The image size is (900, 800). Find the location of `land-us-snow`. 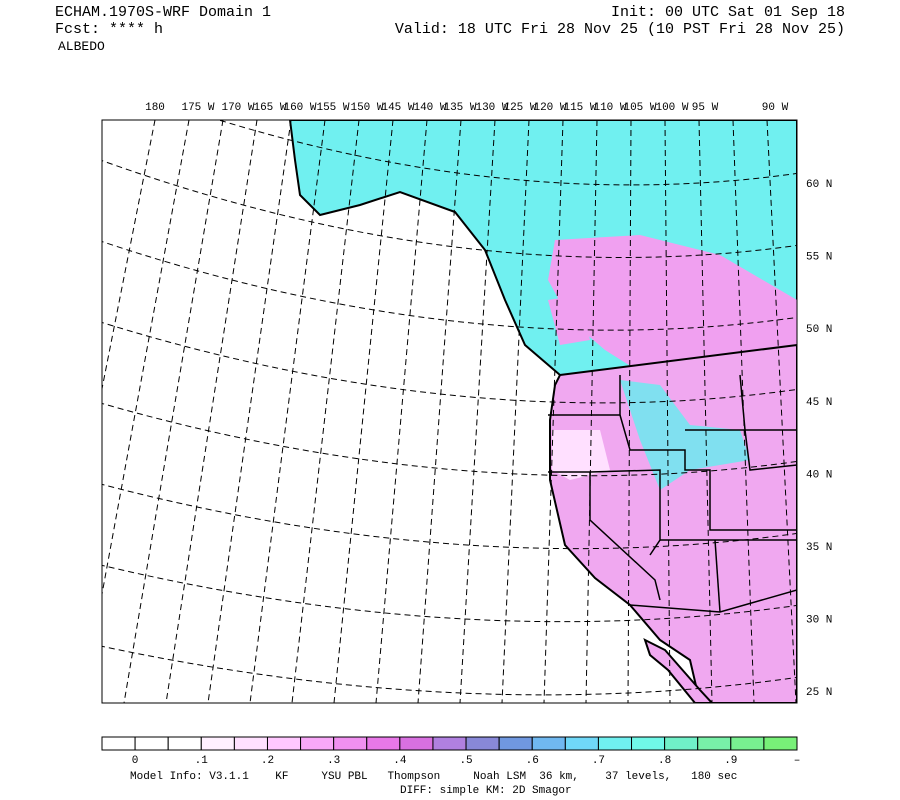

land-us-snow is located at coordinates (685, 435).